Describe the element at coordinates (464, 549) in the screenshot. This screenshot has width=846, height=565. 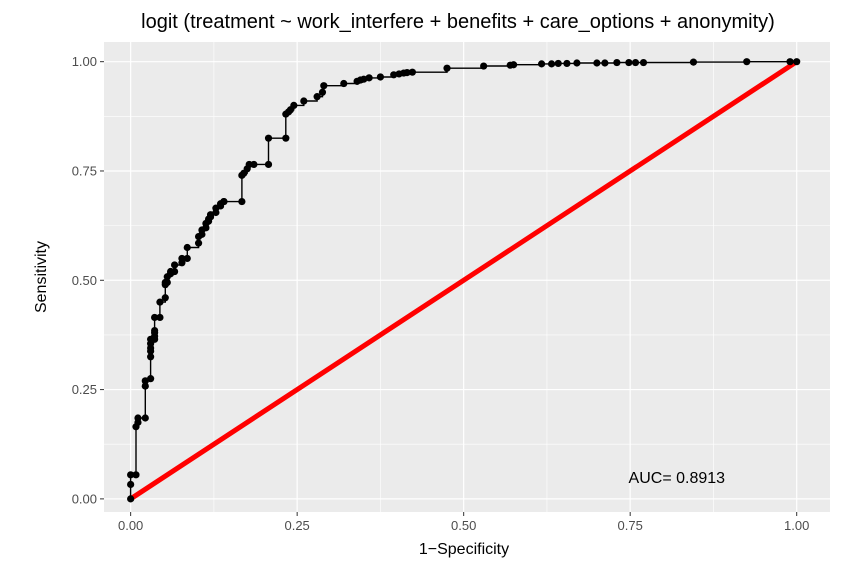
I see `x-axis-title: 1−Specificity` at that location.